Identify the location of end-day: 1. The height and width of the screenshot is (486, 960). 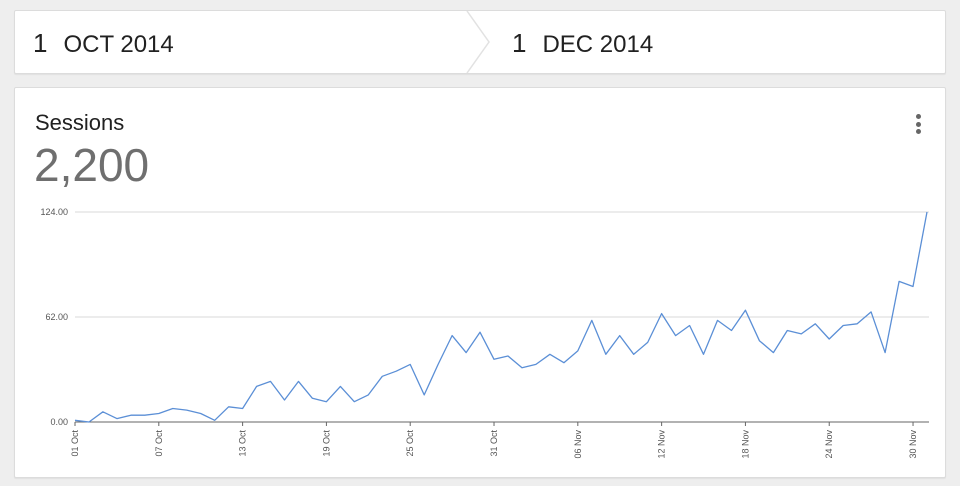
(519, 43).